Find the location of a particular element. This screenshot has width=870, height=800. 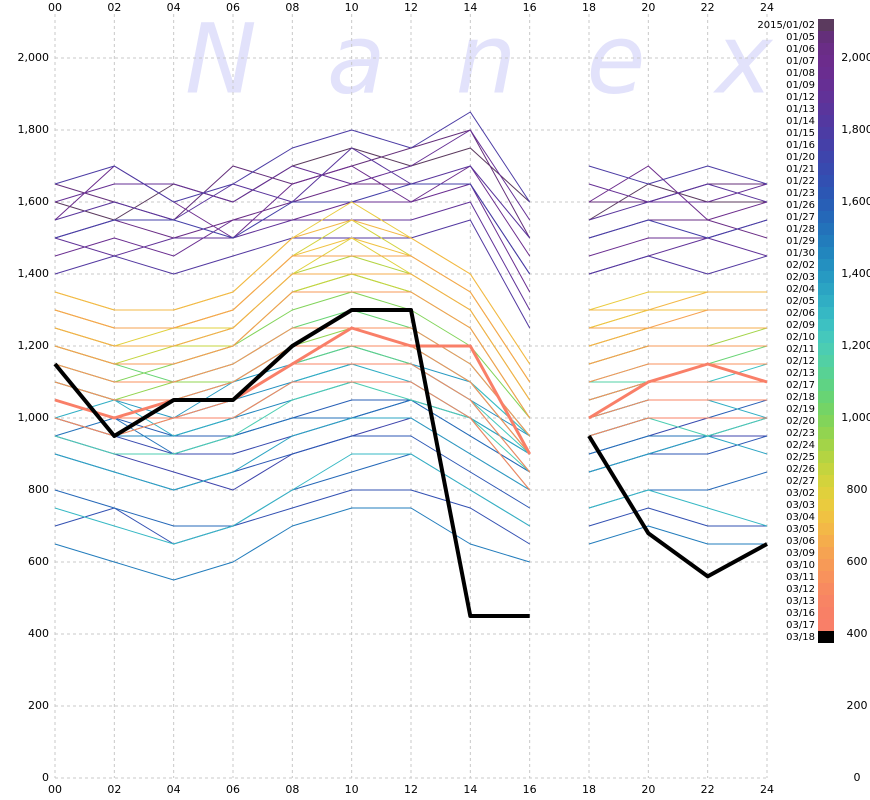

y-tick-label: 600 is located at coordinates (38, 561).